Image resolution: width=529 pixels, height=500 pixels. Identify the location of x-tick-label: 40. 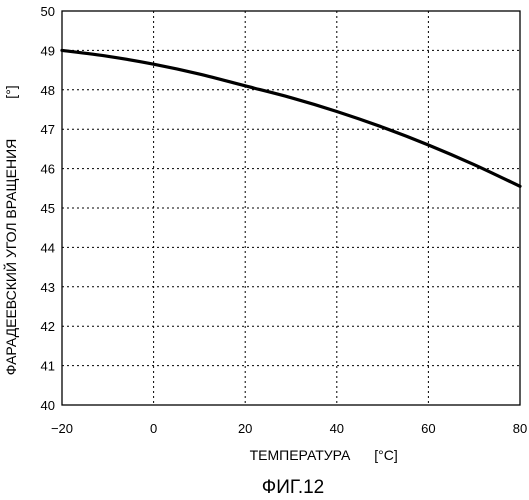
(337, 428).